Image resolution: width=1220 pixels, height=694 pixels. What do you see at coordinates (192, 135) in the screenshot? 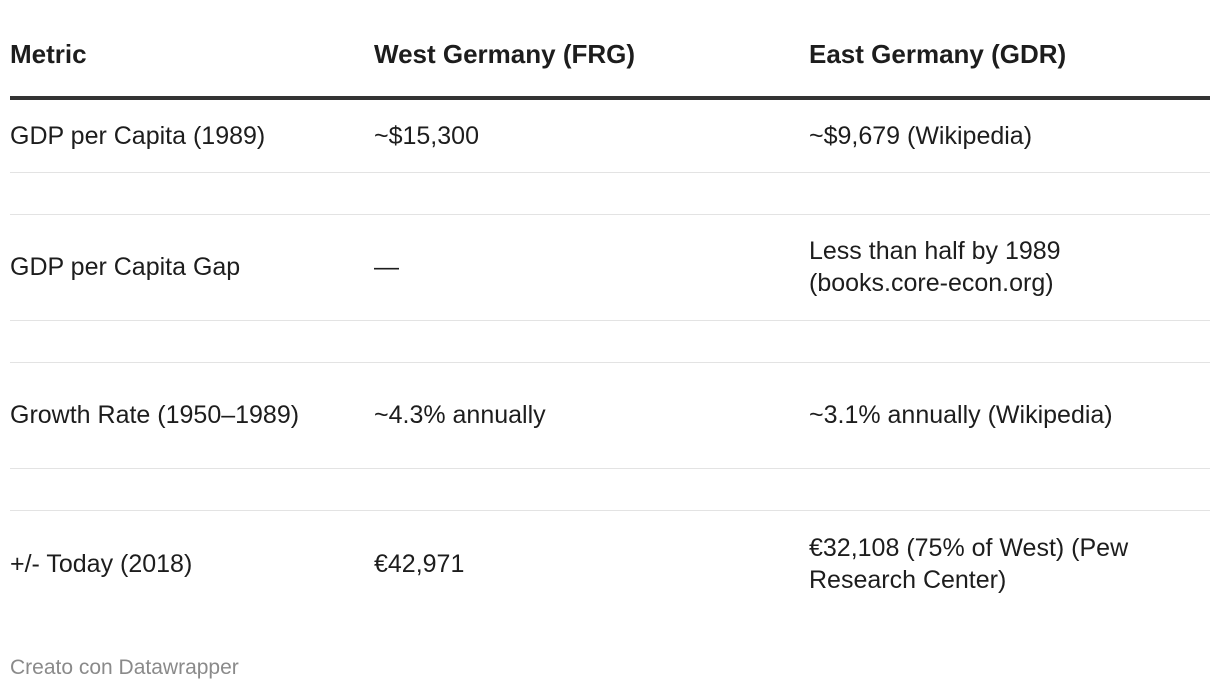
I see `cell-metric: GDP per Capita (1989)` at bounding box center [192, 135].